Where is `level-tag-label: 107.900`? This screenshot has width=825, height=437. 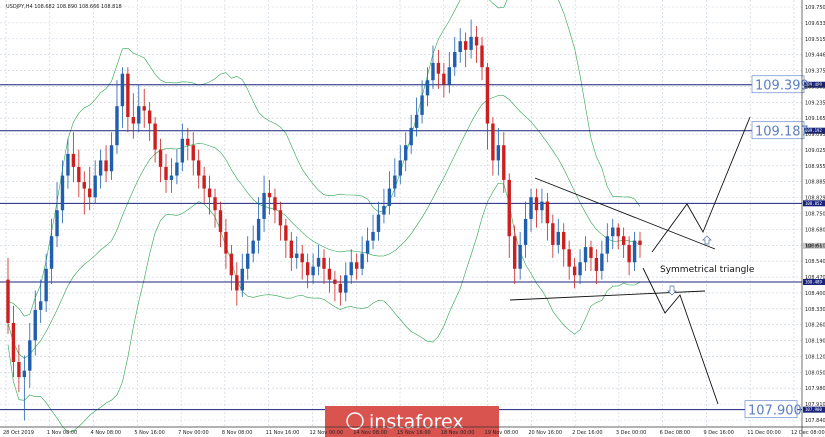
level-tag-label: 107.900 is located at coordinates (813, 409).